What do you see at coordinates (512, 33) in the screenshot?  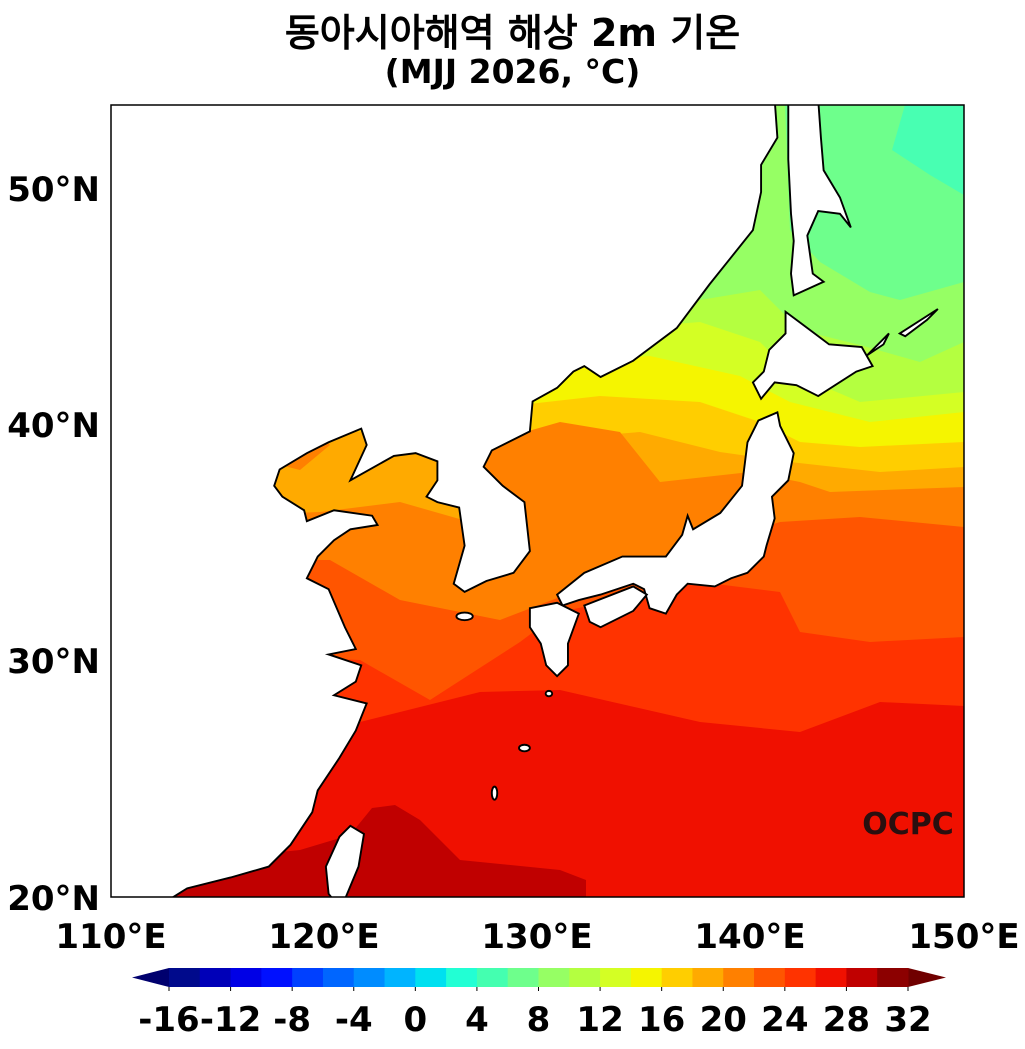 I see `map-title: 동아시아해역 해상 2m 기온` at bounding box center [512, 33].